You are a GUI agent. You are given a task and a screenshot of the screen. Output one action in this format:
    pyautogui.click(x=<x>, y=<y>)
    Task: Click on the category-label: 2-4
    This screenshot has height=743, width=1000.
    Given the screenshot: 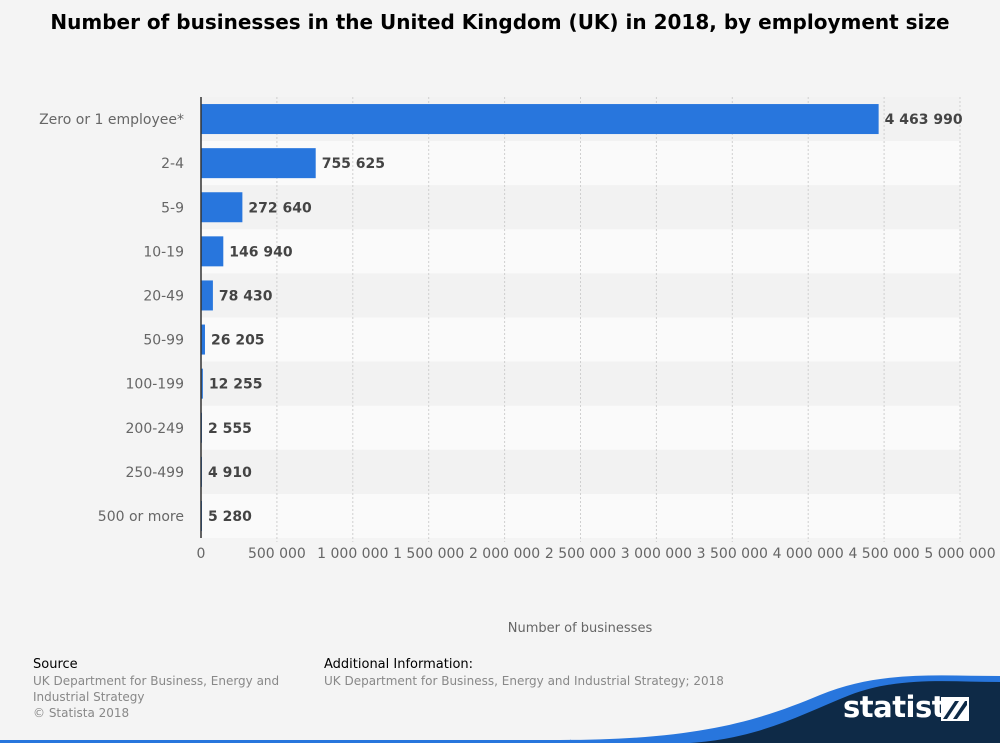 What is the action you would take?
    pyautogui.click(x=172, y=164)
    